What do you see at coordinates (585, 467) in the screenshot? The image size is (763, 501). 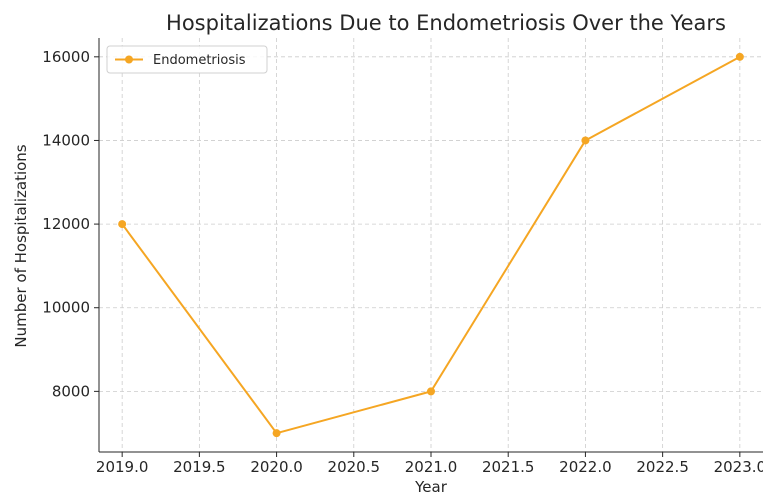 I see `x-tick-label: 2022.0` at bounding box center [585, 467].